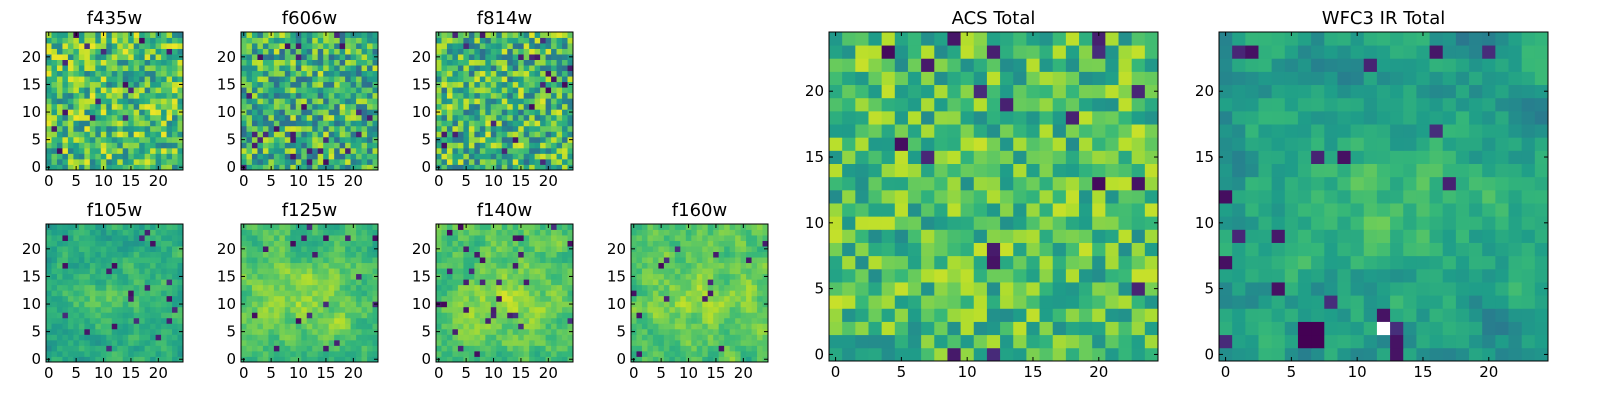 Image resolution: width=1600 pixels, height=400 pixels. Describe the element at coordinates (621, 359) in the screenshot. I see `chart-6-ytick-label: 0` at that location.